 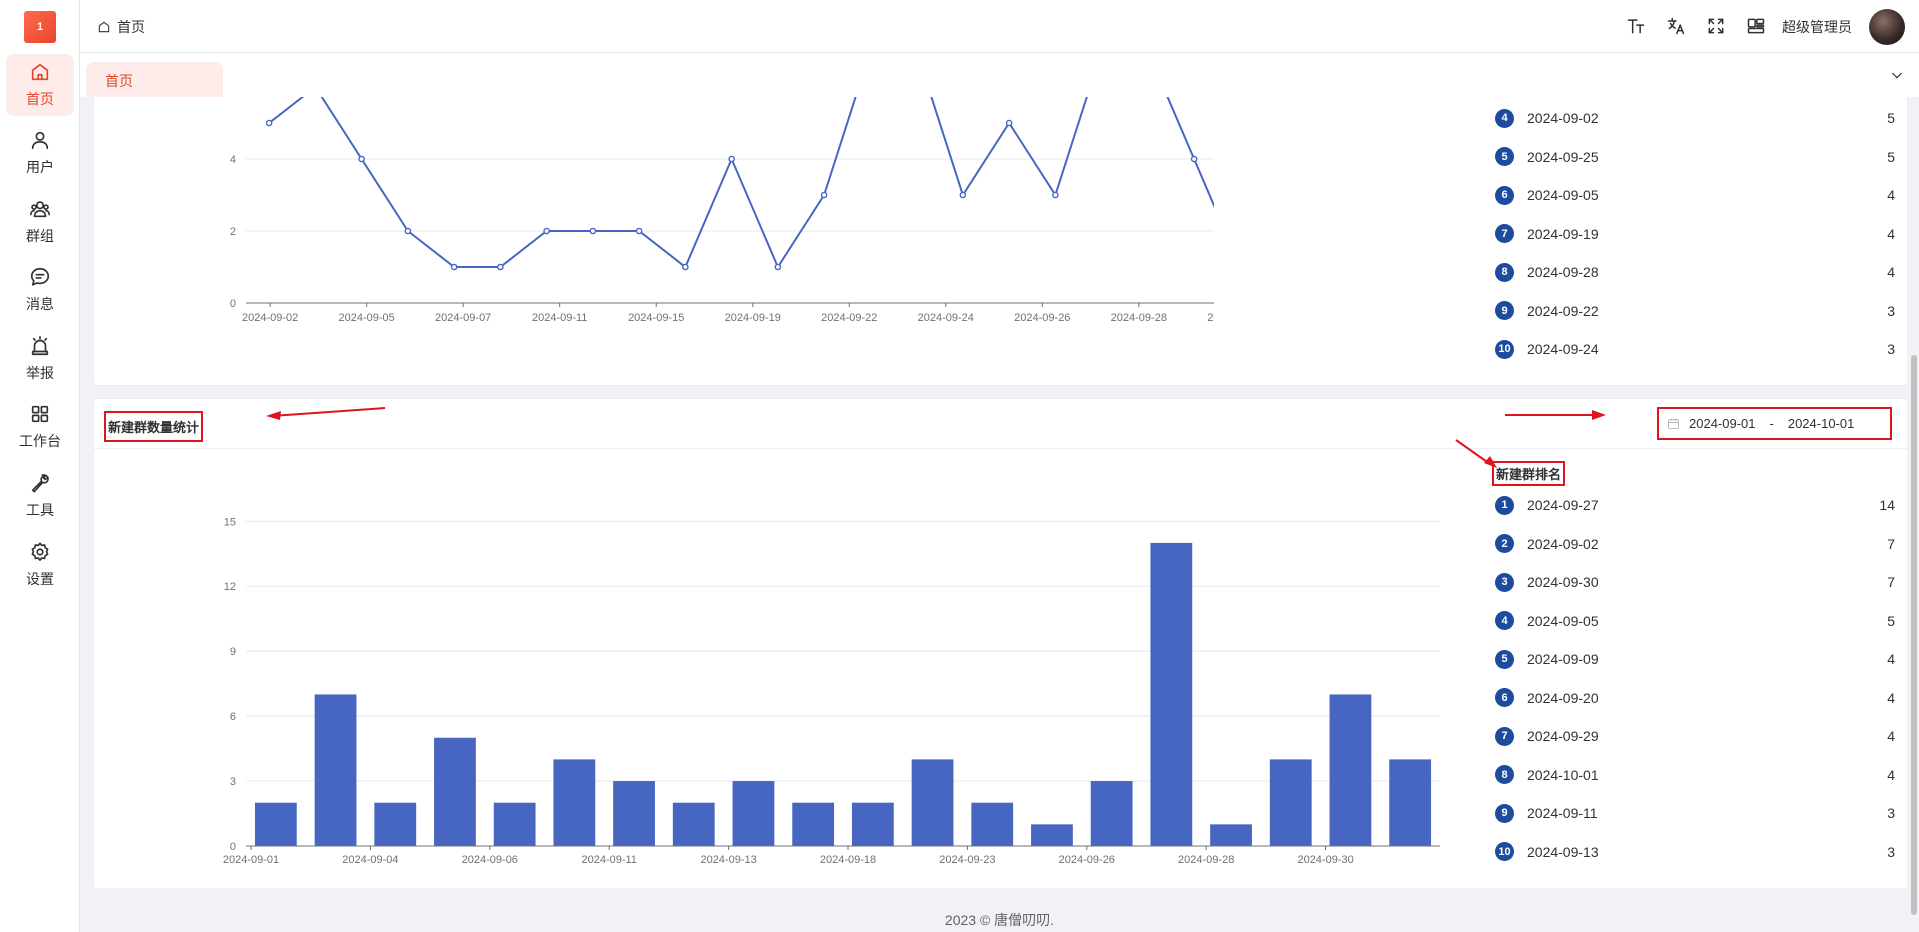 I want to click on font-size-icon, so click(x=1636, y=26).